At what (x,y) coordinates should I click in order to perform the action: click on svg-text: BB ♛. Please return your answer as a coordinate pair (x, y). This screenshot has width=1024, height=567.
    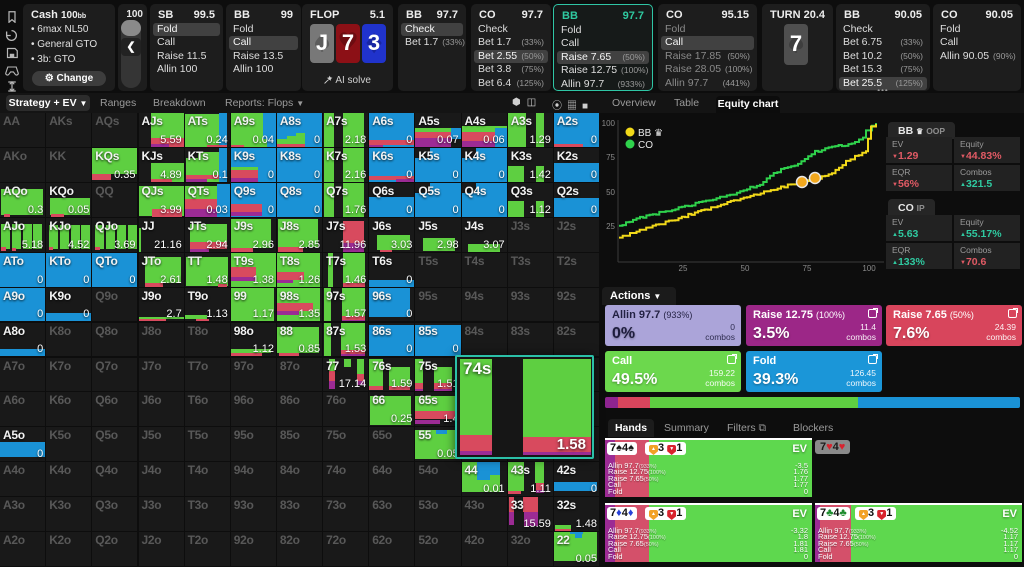
    Looking at the image, I should click on (650, 133).